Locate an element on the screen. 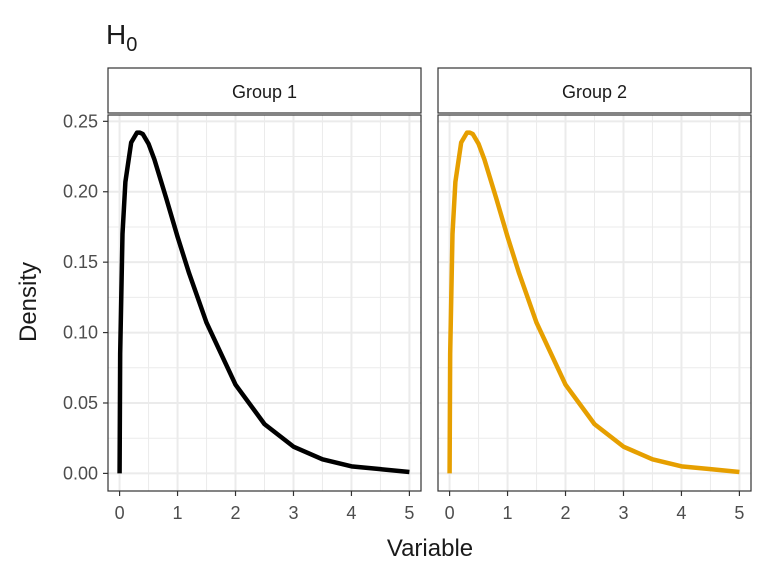  y-tick-label: 0.05 is located at coordinates (80, 403).